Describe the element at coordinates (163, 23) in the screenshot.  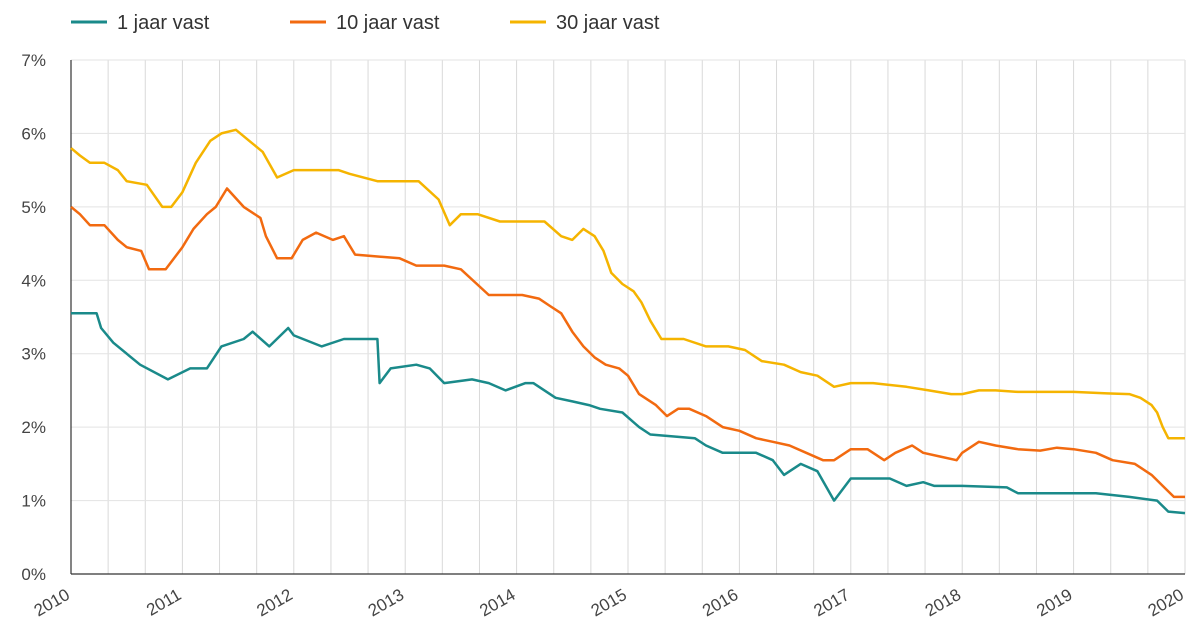
I see `legend-label-1-jaar-vast: 1 jaar vast` at that location.